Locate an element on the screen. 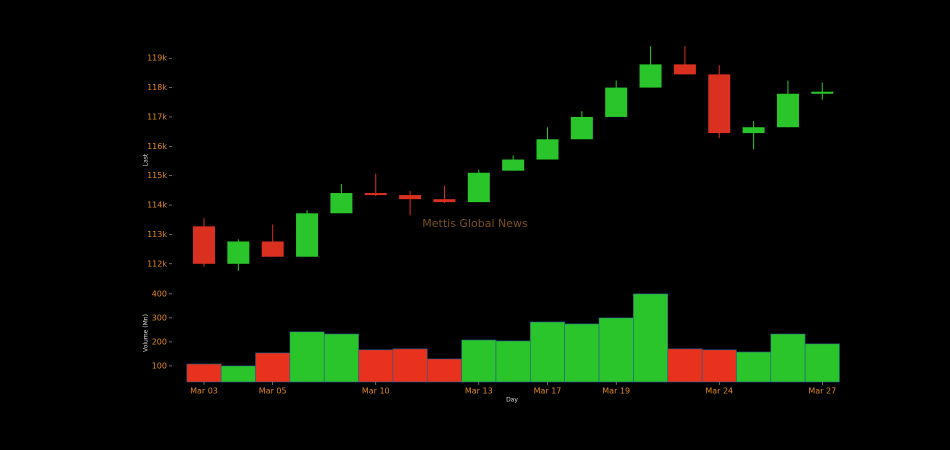 This screenshot has height=450, width=950. y-axis-label: Volume (Mn) is located at coordinates (146, 333).